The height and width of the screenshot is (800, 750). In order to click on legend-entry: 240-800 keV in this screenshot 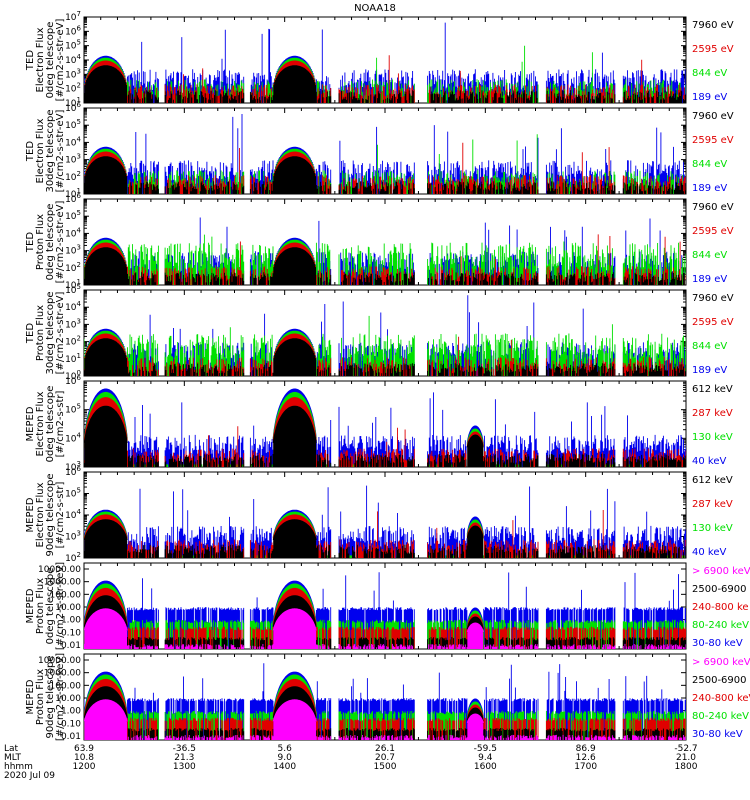, I will do `click(721, 698)`.